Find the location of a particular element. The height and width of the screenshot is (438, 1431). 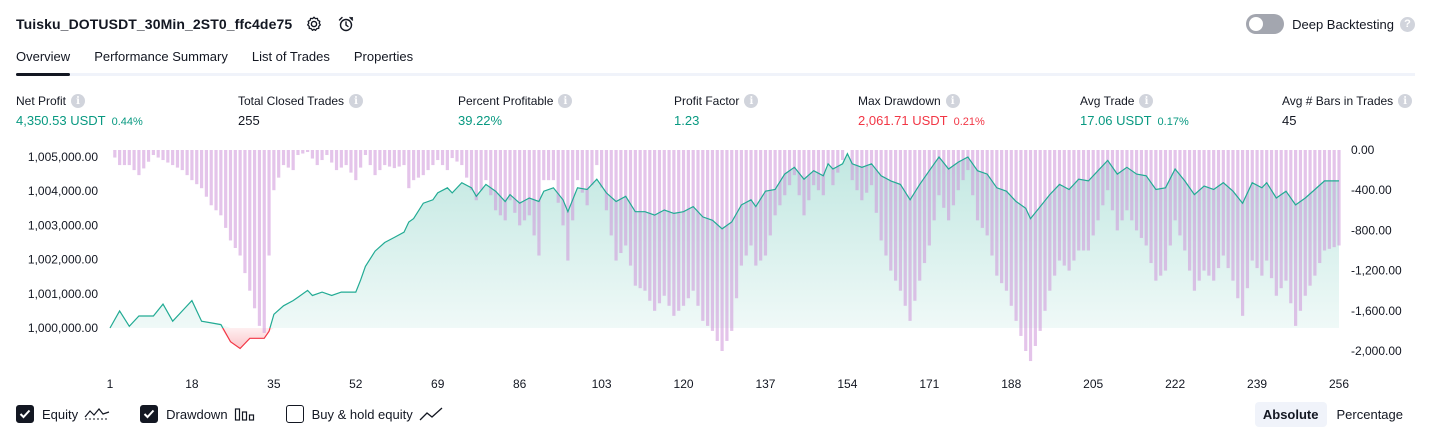

y-left-tick-label: 1,005,000.00 is located at coordinates (63, 157).